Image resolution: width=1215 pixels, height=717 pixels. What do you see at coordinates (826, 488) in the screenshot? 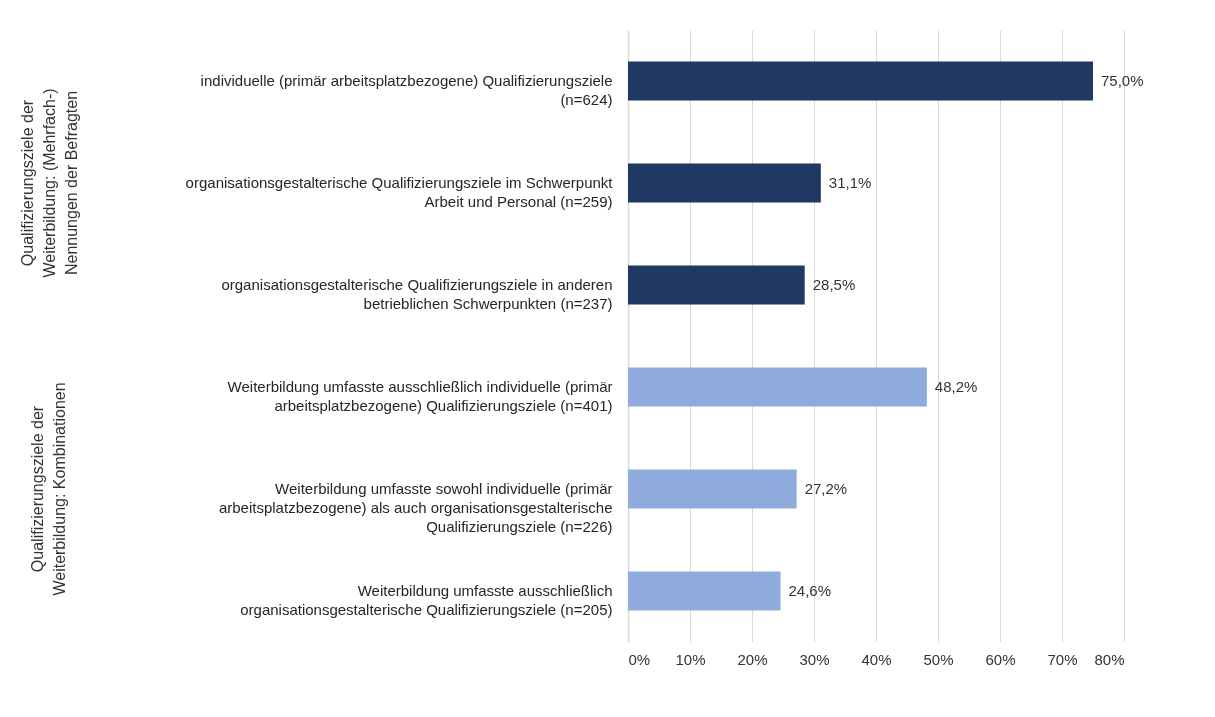
I see `data-label: 27,2%` at bounding box center [826, 488].